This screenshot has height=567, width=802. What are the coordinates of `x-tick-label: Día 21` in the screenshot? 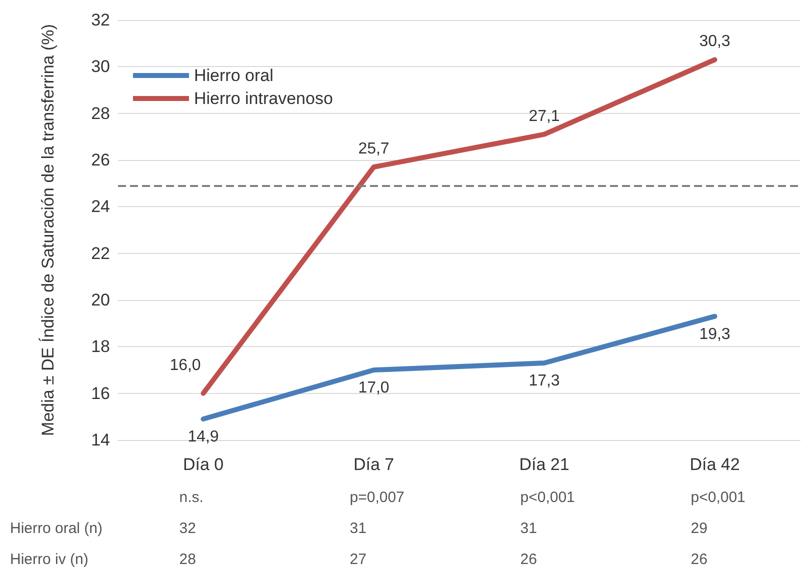 It's located at (544, 464).